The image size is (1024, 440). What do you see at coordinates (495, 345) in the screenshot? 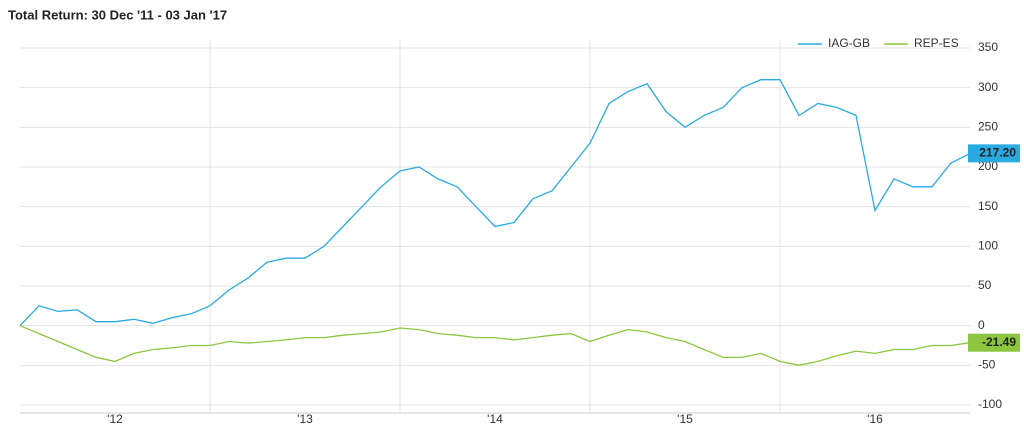
I see `line` at bounding box center [495, 345].